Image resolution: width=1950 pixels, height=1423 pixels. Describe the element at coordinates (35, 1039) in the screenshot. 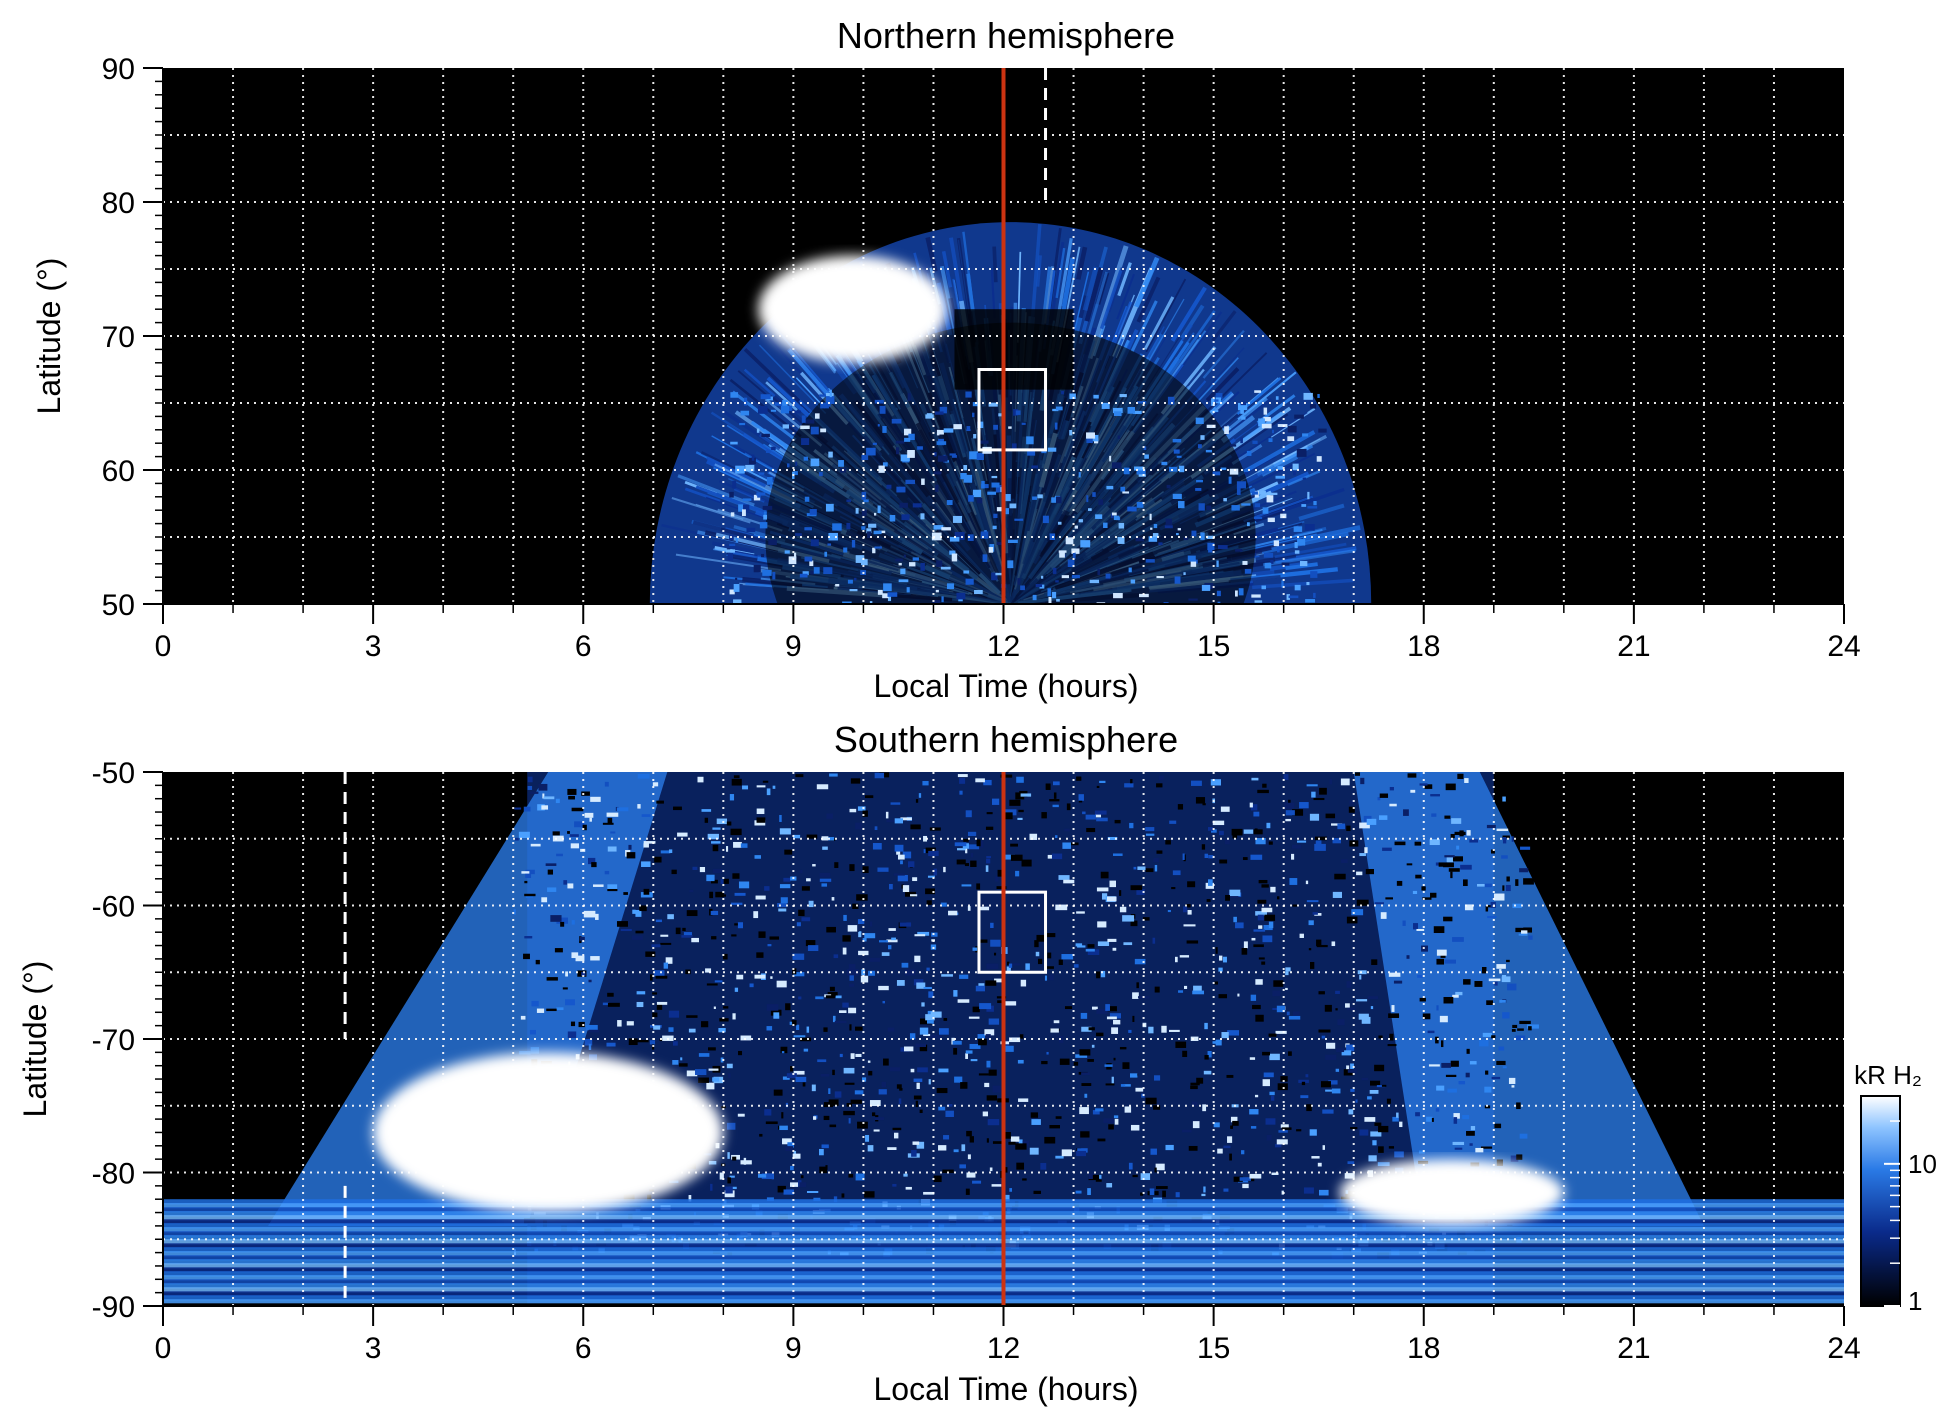

I see `southern-y-axis-label: Latitude (°)` at that location.